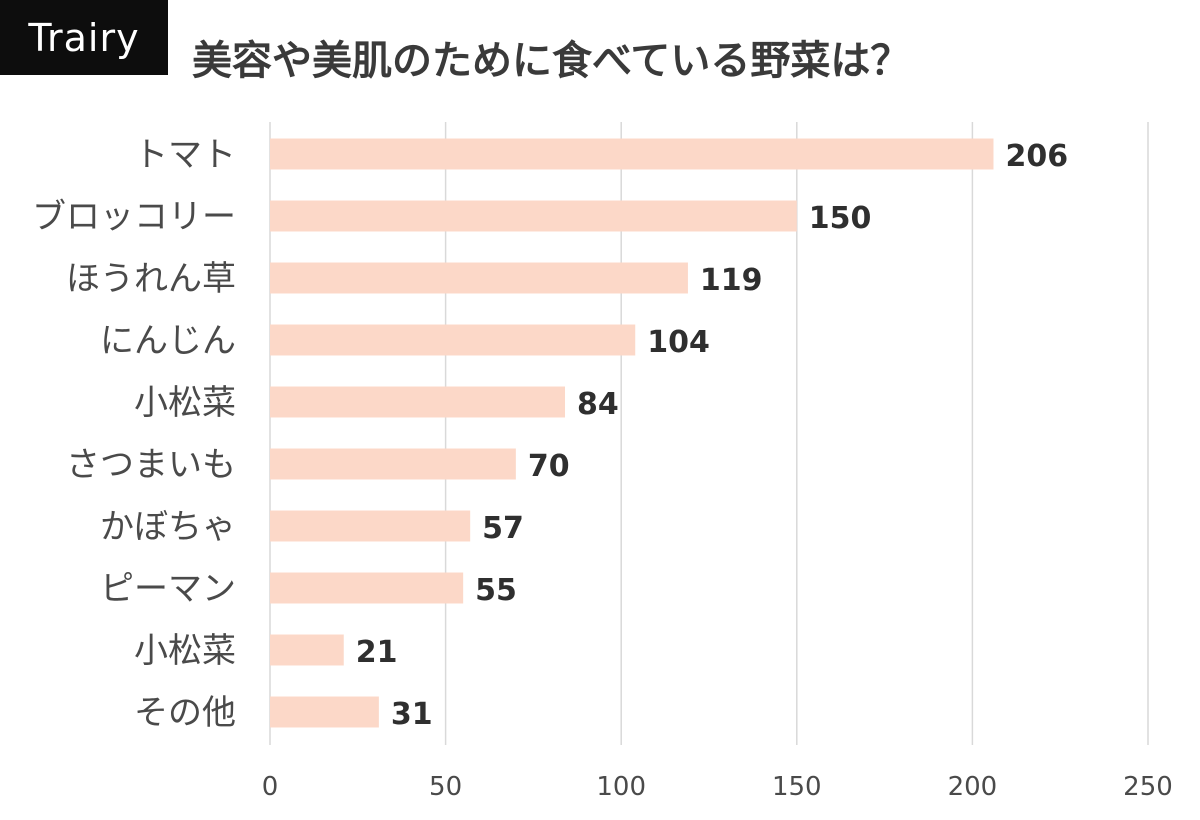 The width and height of the screenshot is (1200, 820). Describe the element at coordinates (840, 218) in the screenshot. I see `value-label: 150` at that location.